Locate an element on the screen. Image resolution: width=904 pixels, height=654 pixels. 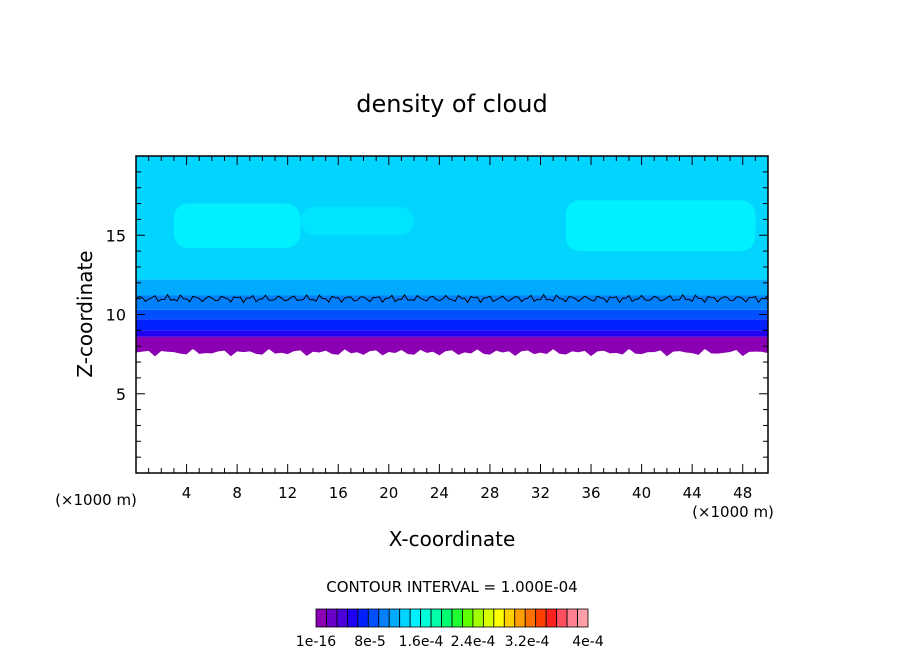
x-tick-label: 4 is located at coordinates (187, 493).